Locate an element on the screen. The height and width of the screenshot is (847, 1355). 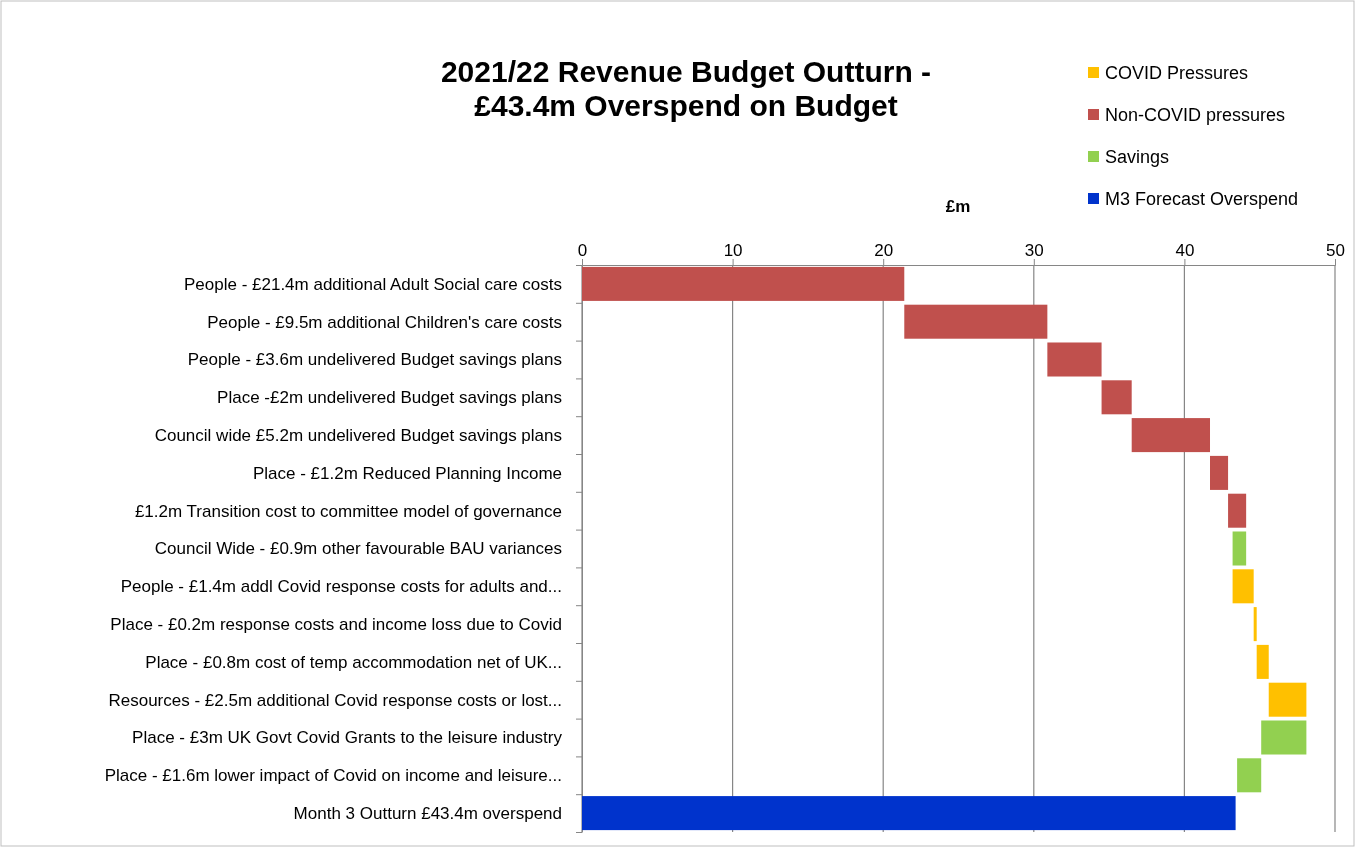
y-tick-label: Place - £3m UK Govt Covid Grants to the leisure industry is located at coordinates (347, 738).